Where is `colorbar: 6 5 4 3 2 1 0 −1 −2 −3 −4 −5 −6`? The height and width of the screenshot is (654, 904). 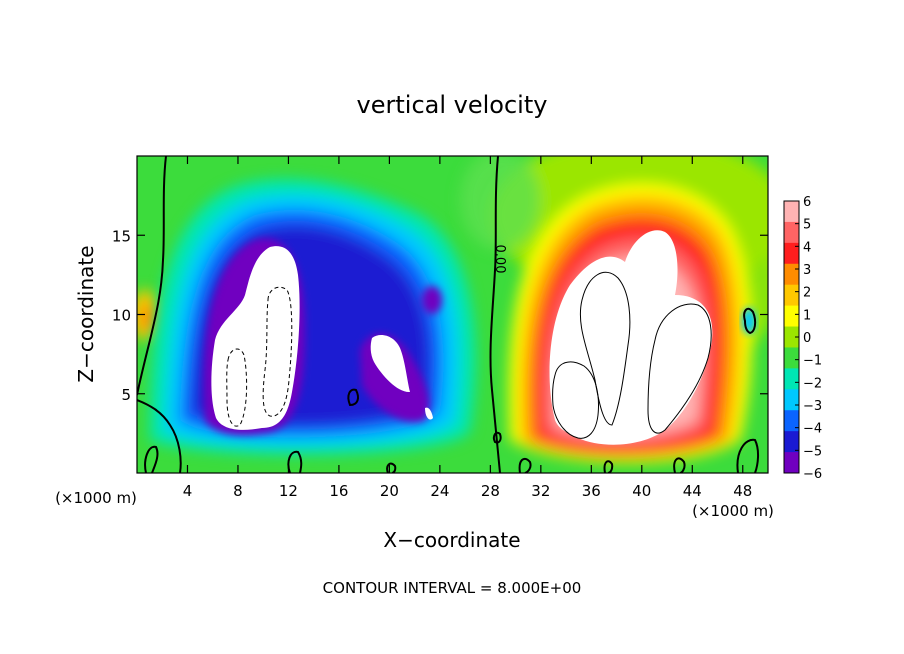 colorbar: 6 5 4 3 2 1 0 −1 −2 −3 −4 −5 −6 is located at coordinates (802, 338).